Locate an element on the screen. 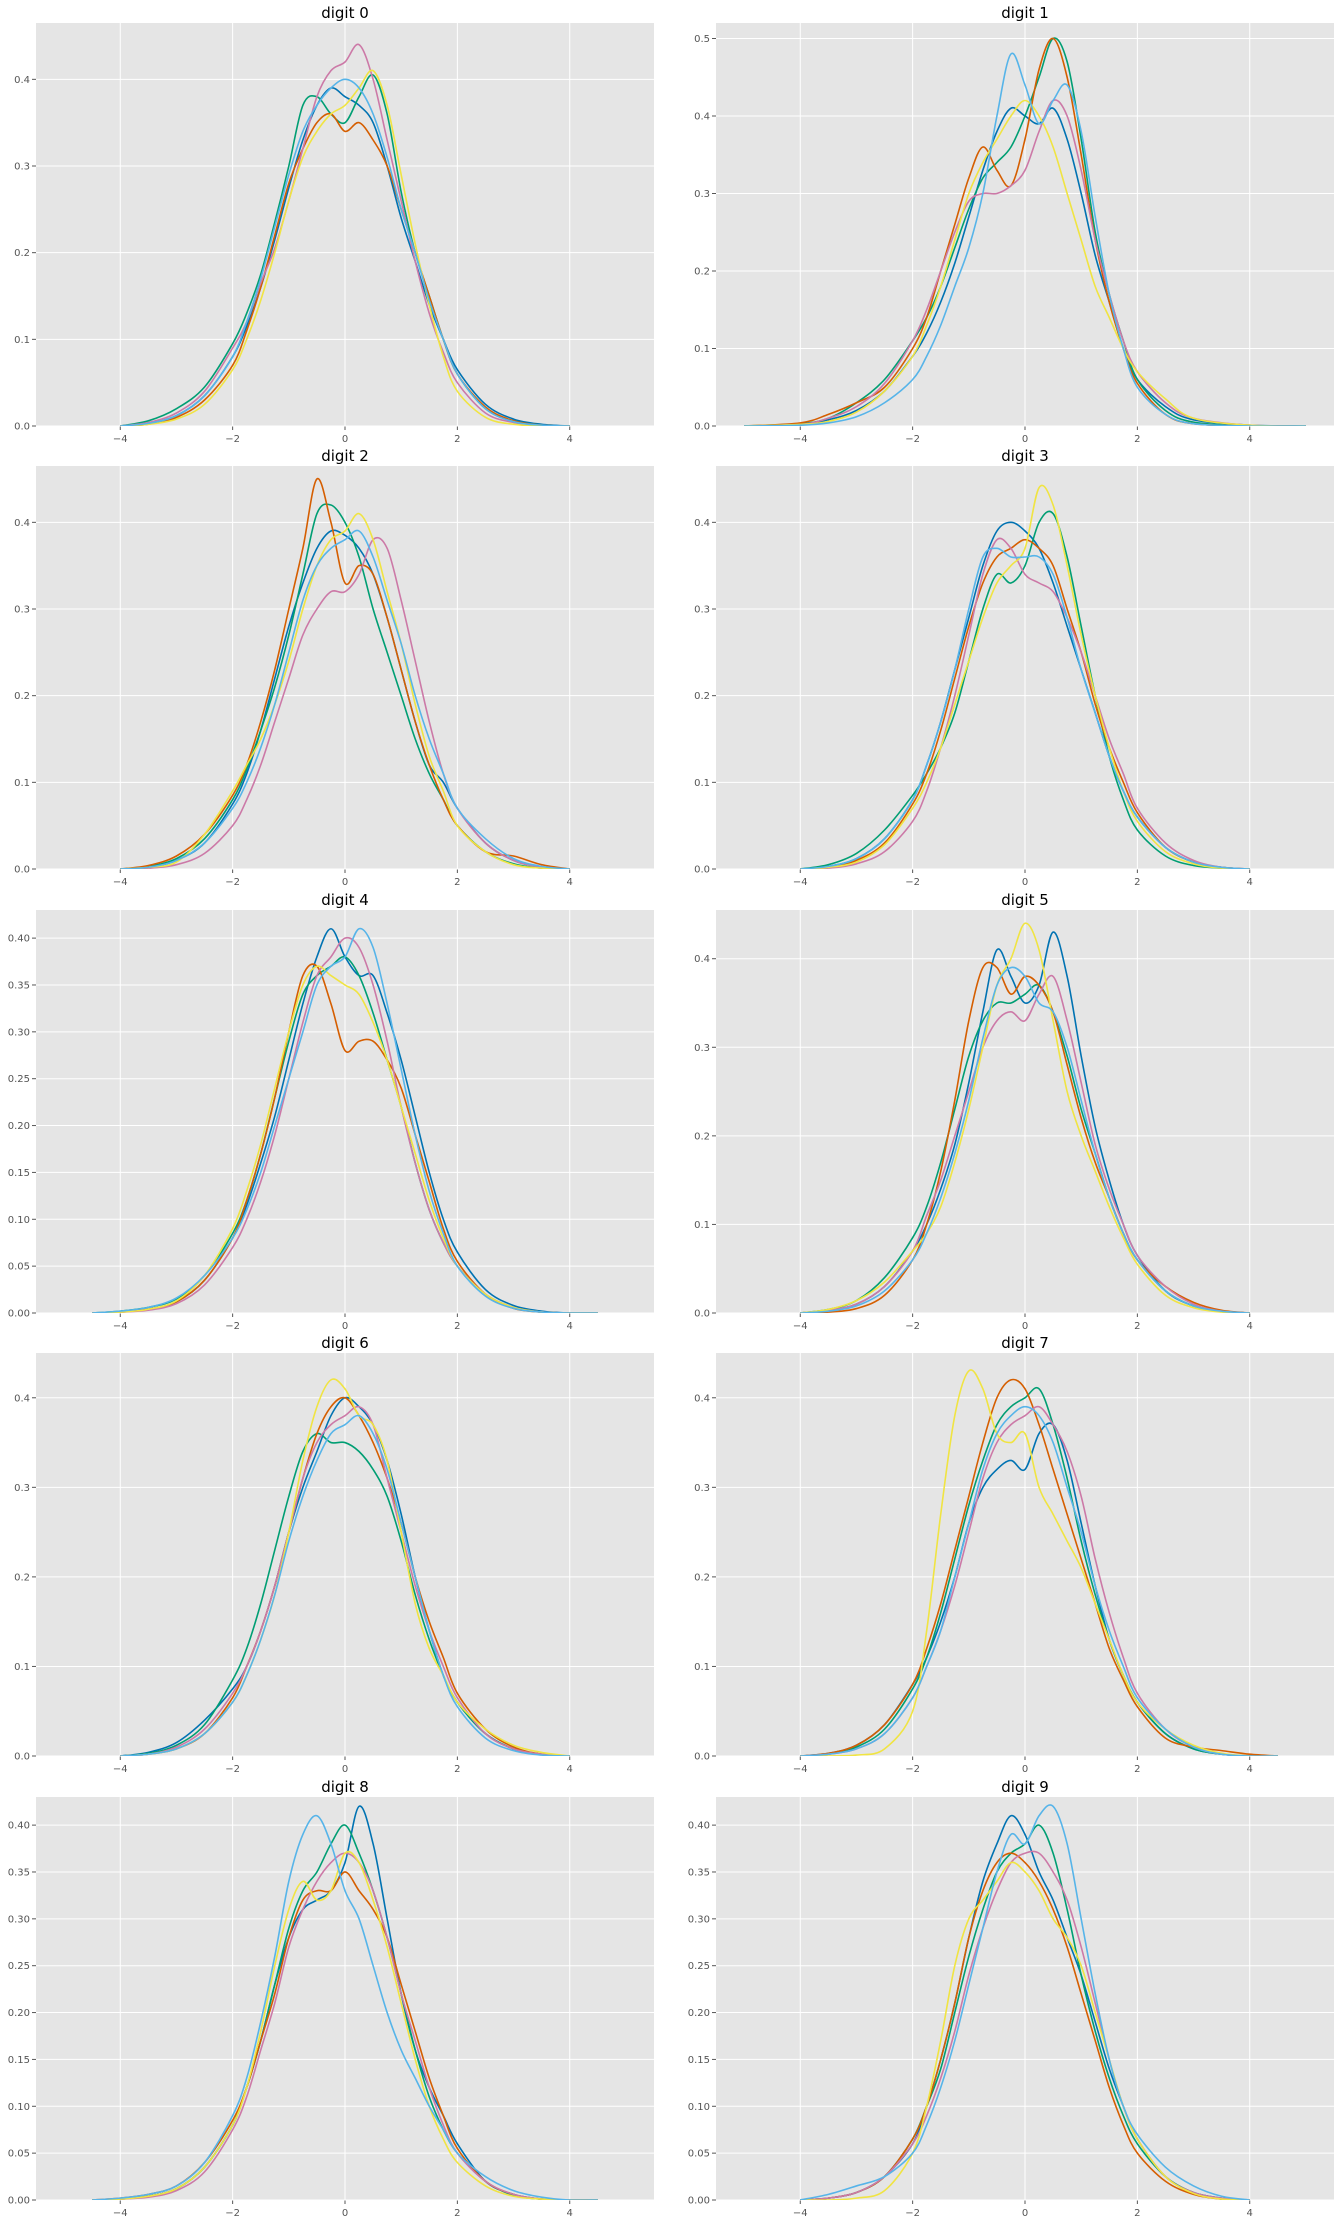  chart-svg: digit 0 −4 −2 0 2 4 0.0 0.1 0.2 0.3 0.4 is located at coordinates (334, 224).